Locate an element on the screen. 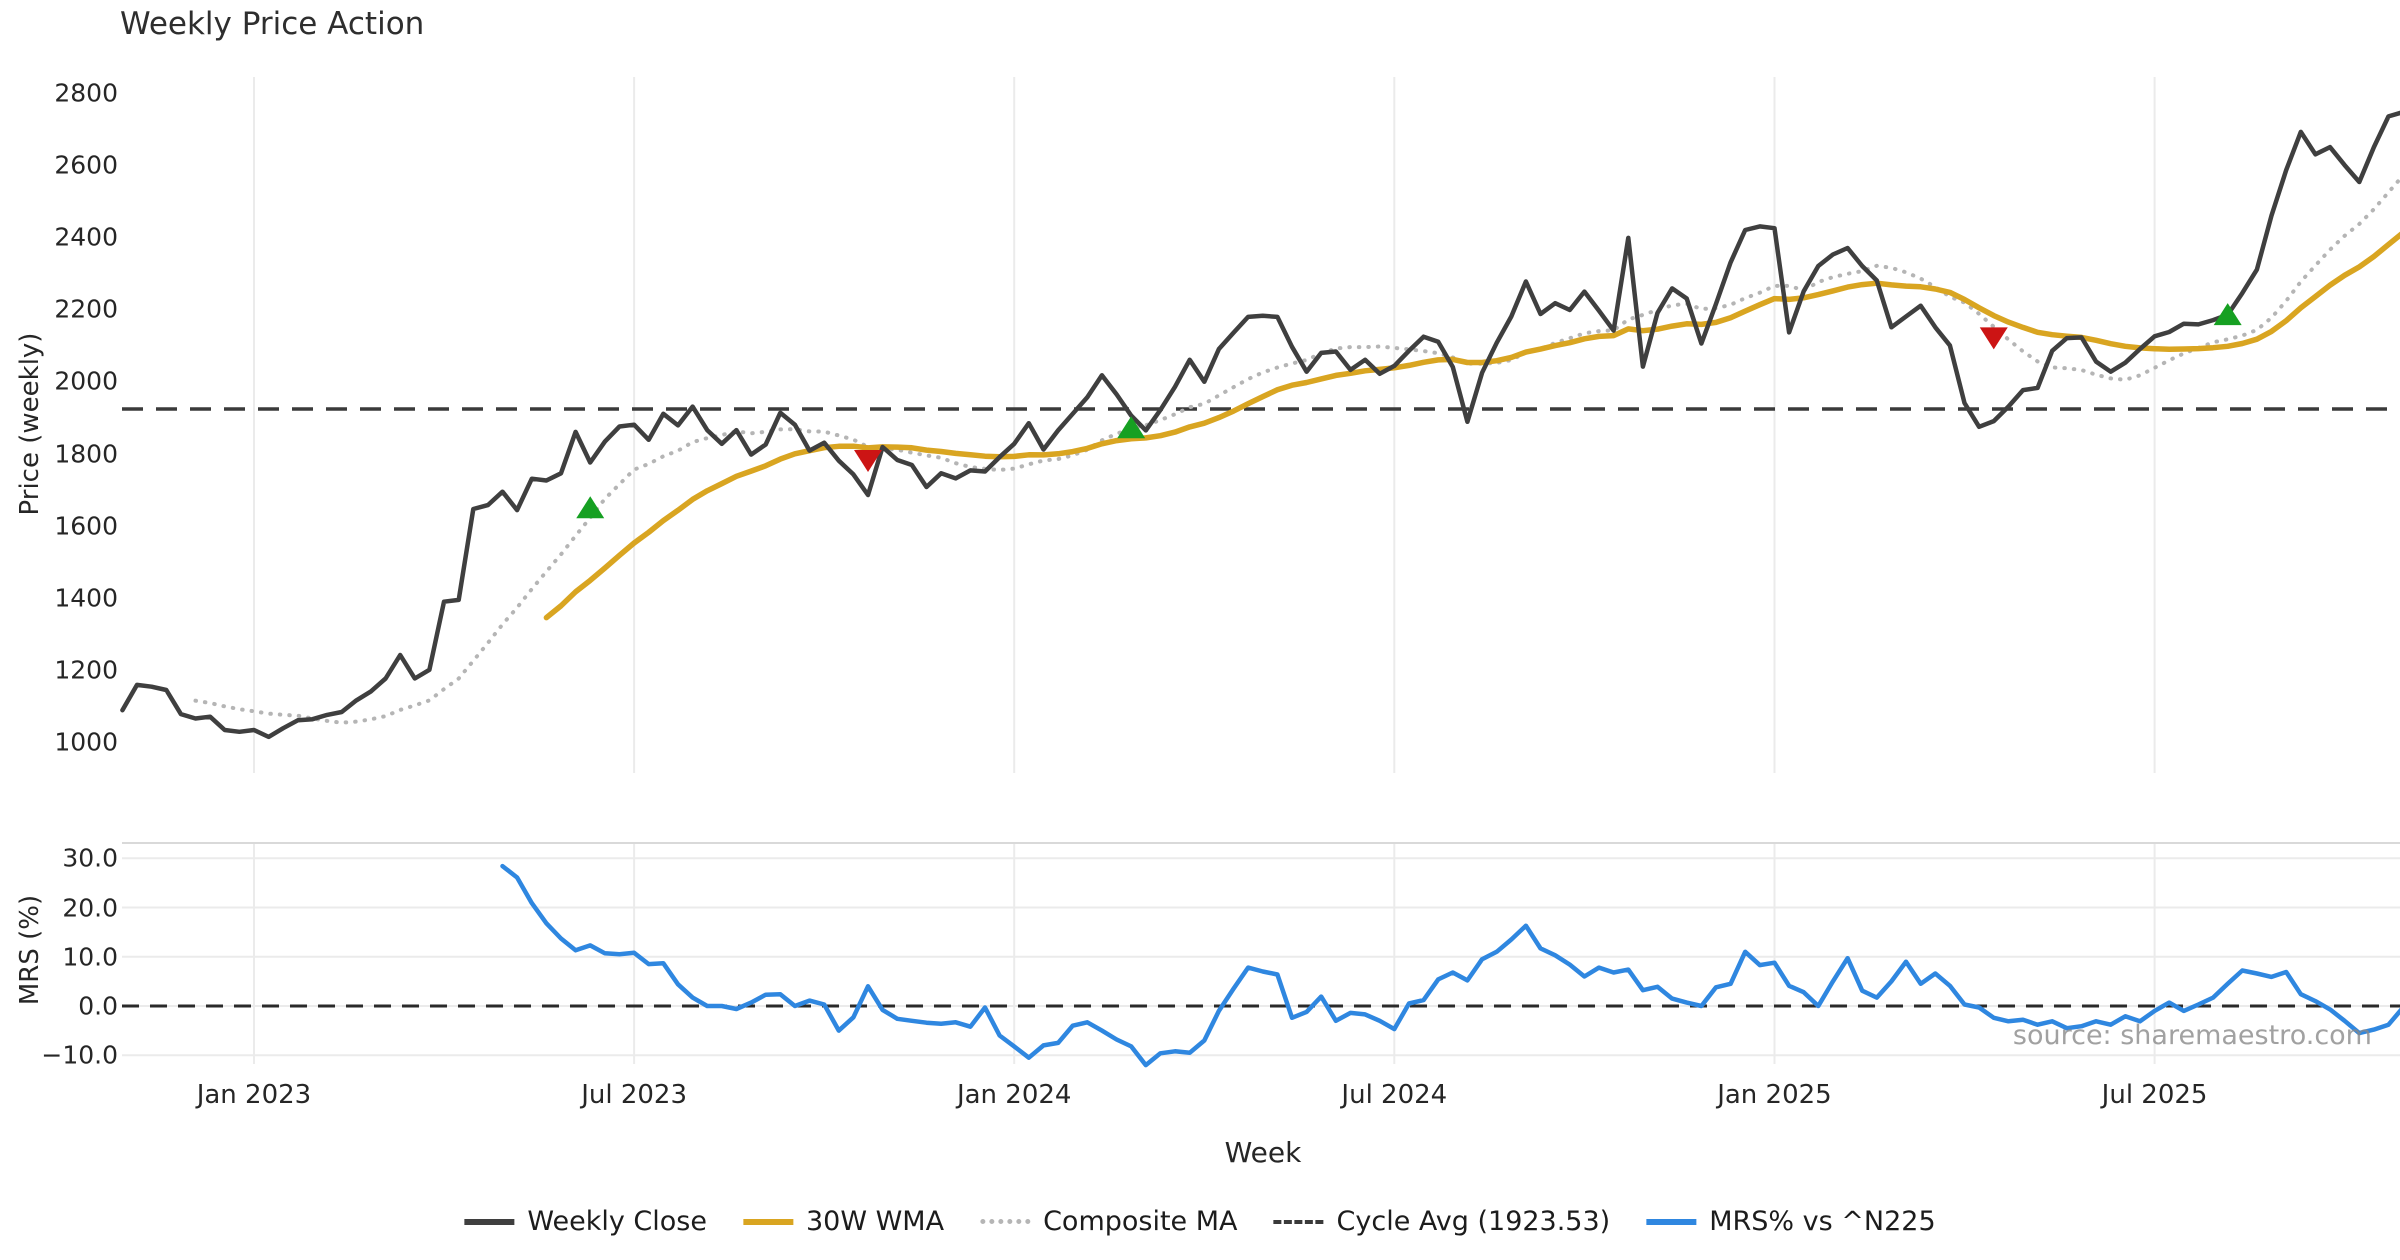  mrs-ytick: −10.0 is located at coordinates (79, 1055).